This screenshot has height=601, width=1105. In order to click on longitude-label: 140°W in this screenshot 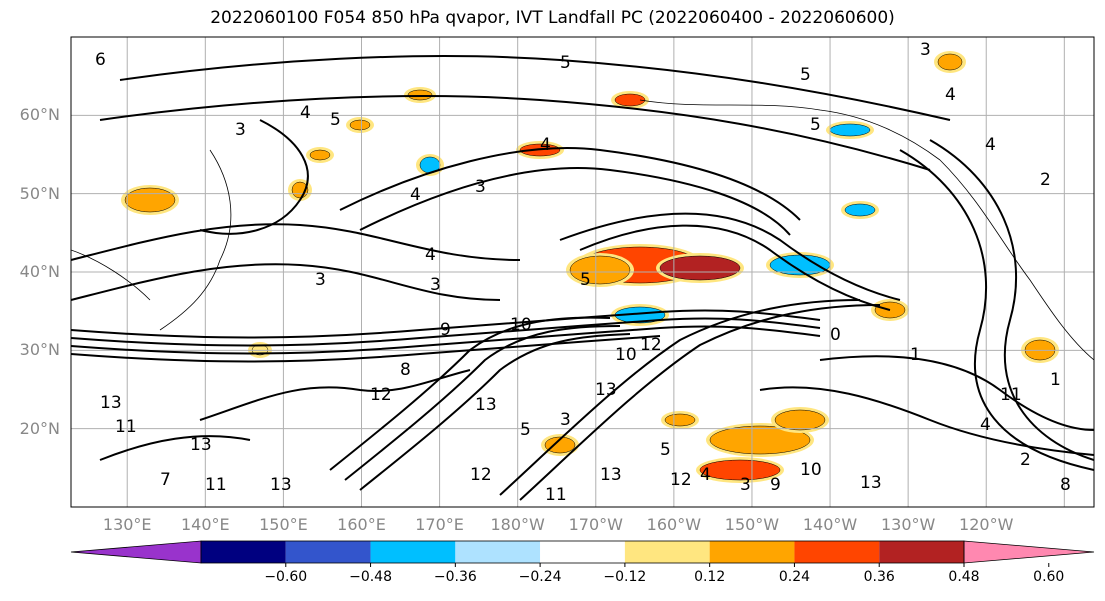, I will do `click(830, 524)`.